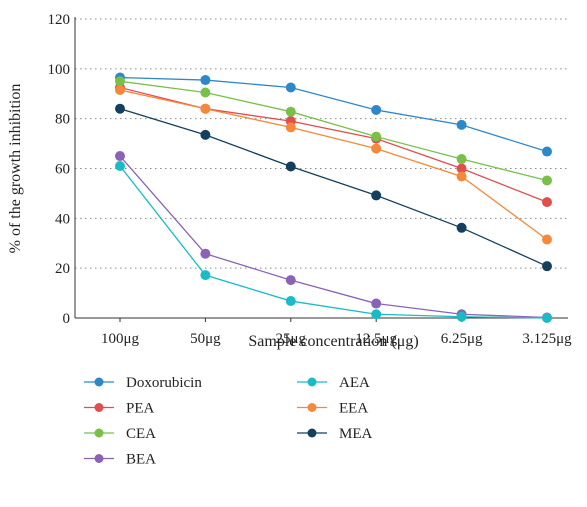 The height and width of the screenshot is (507, 587). I want to click on legend-item-mea: MEA, so click(335, 434).